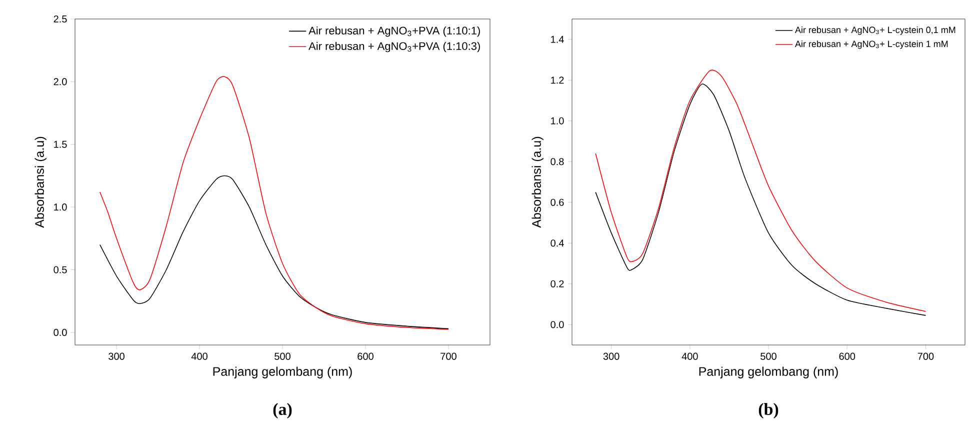 The height and width of the screenshot is (425, 973). What do you see at coordinates (557, 284) in the screenshot?
I see `y-tick-label: 0.2` at bounding box center [557, 284].